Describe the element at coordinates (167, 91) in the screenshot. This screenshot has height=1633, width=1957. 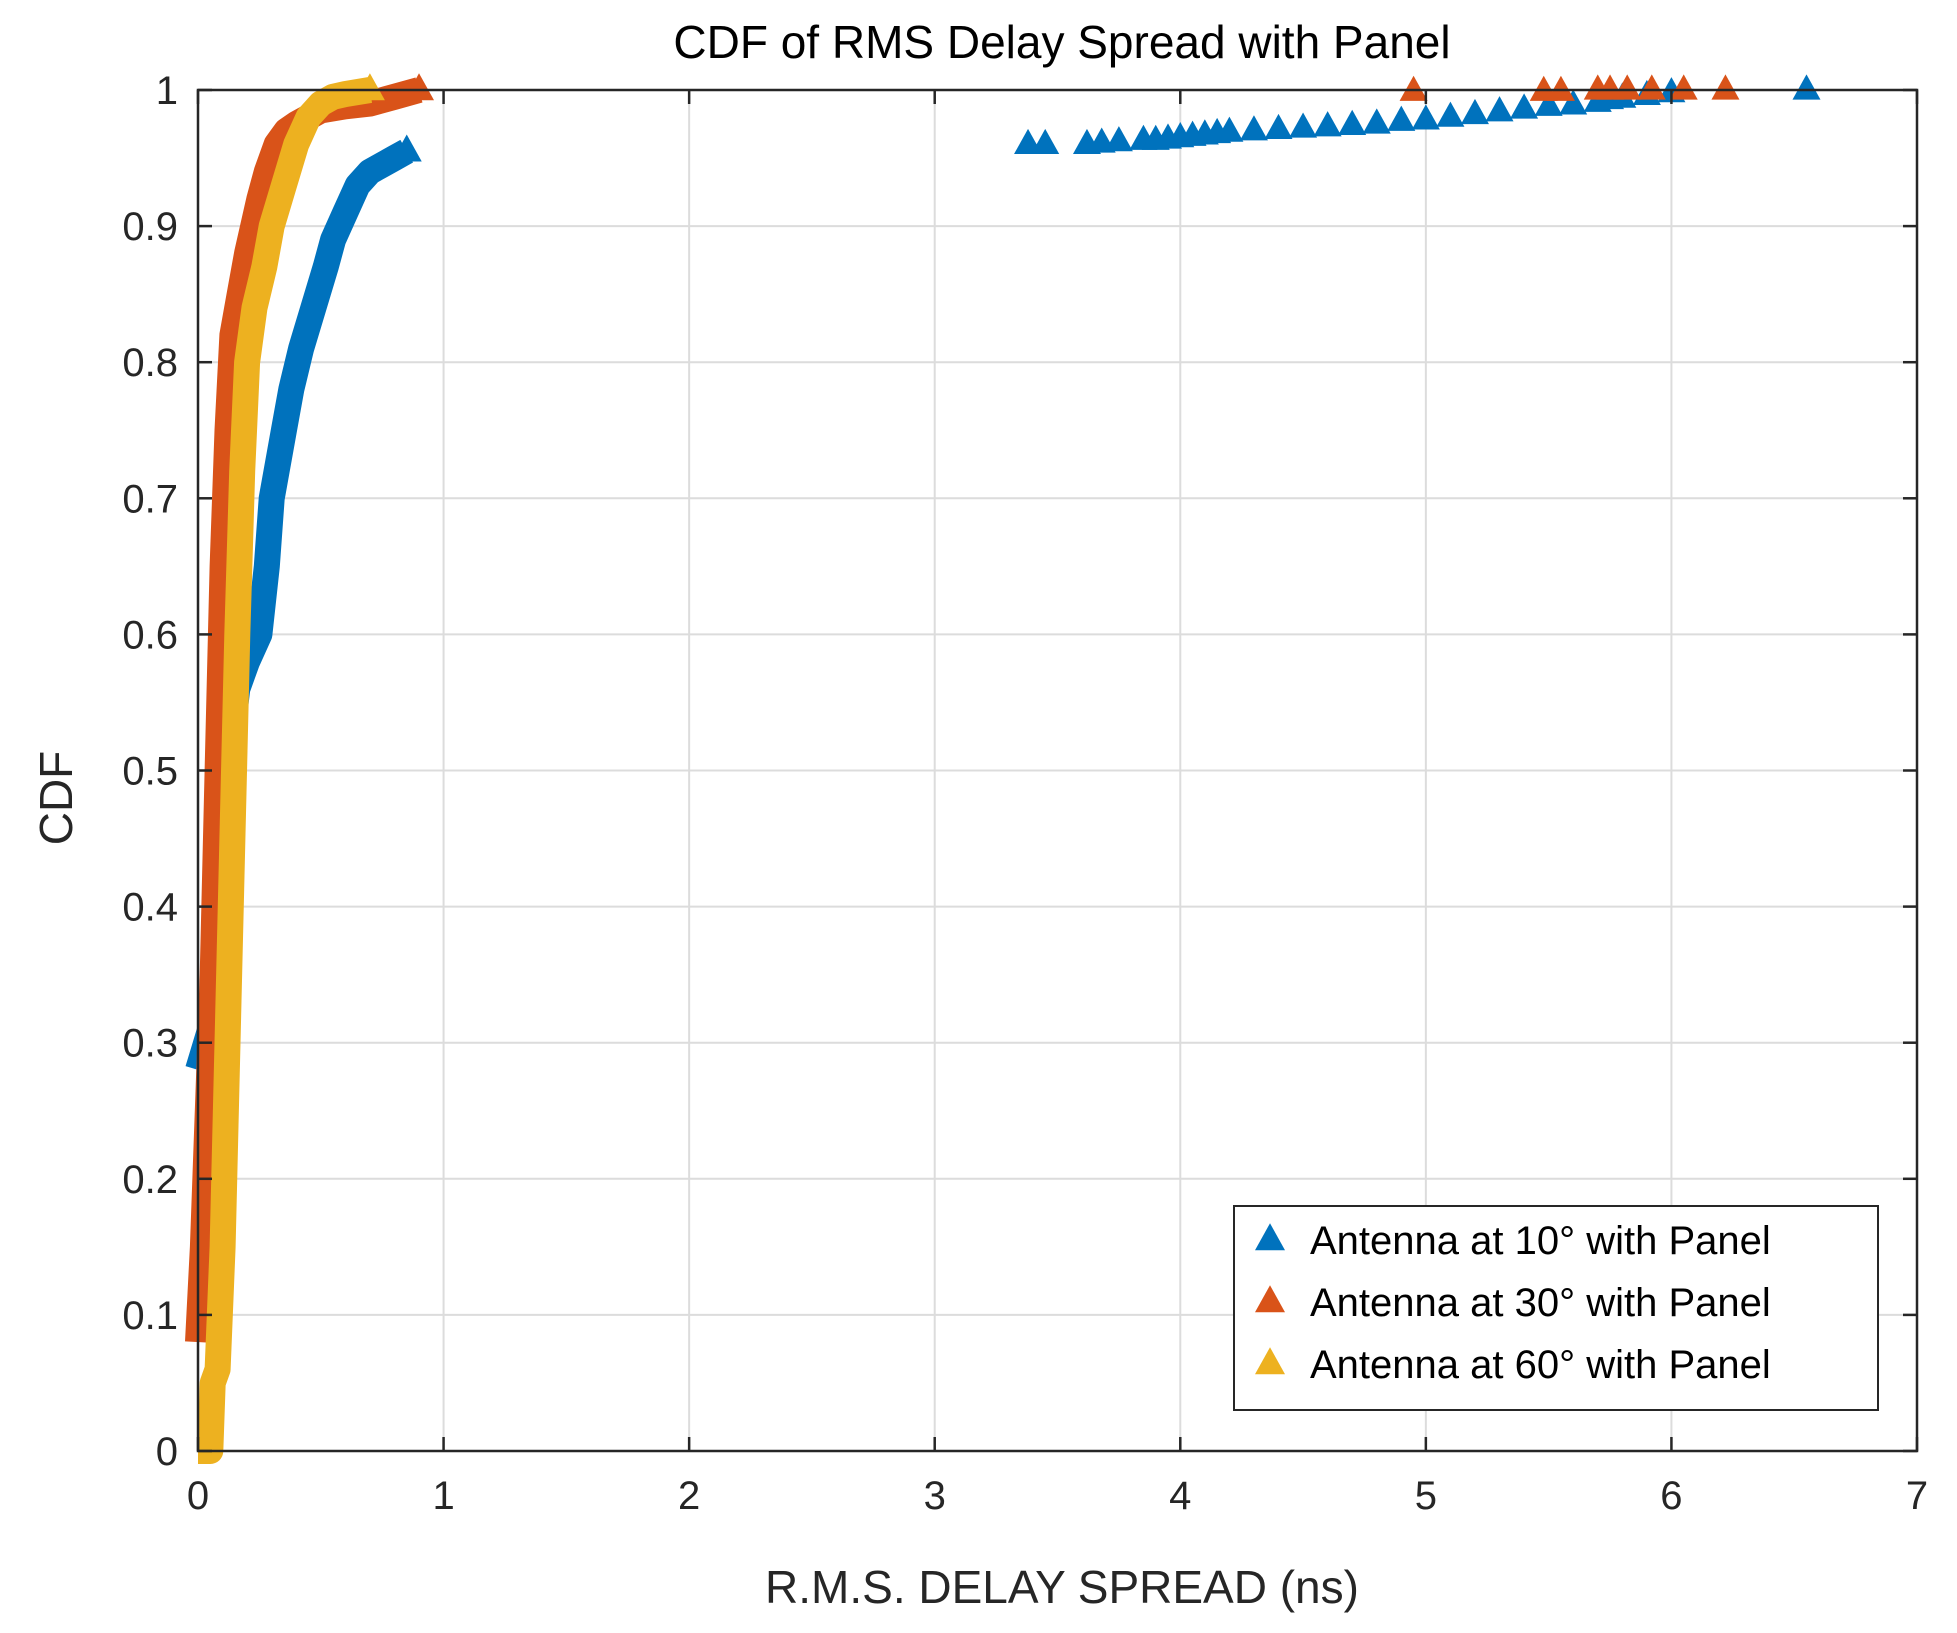
I see `y-tick-label: 1` at that location.